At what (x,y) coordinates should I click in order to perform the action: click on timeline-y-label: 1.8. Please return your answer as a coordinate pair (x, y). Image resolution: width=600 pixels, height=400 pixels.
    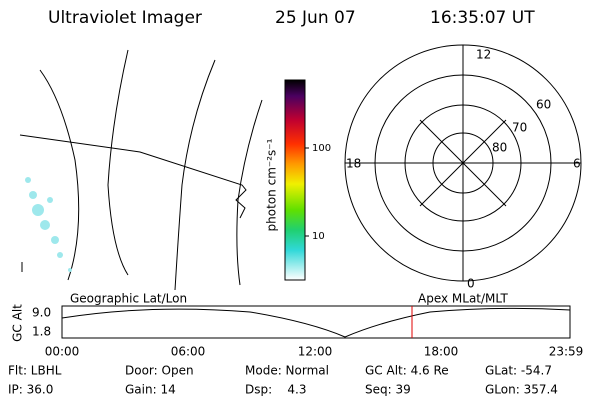
    Looking at the image, I should click on (41, 332).